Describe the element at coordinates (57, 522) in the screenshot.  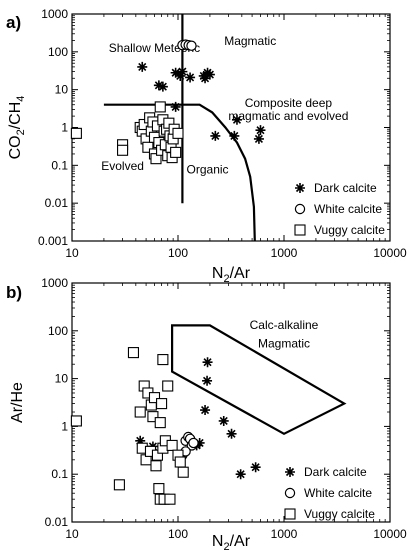
I see `y-tick-label: 0.01` at that location.